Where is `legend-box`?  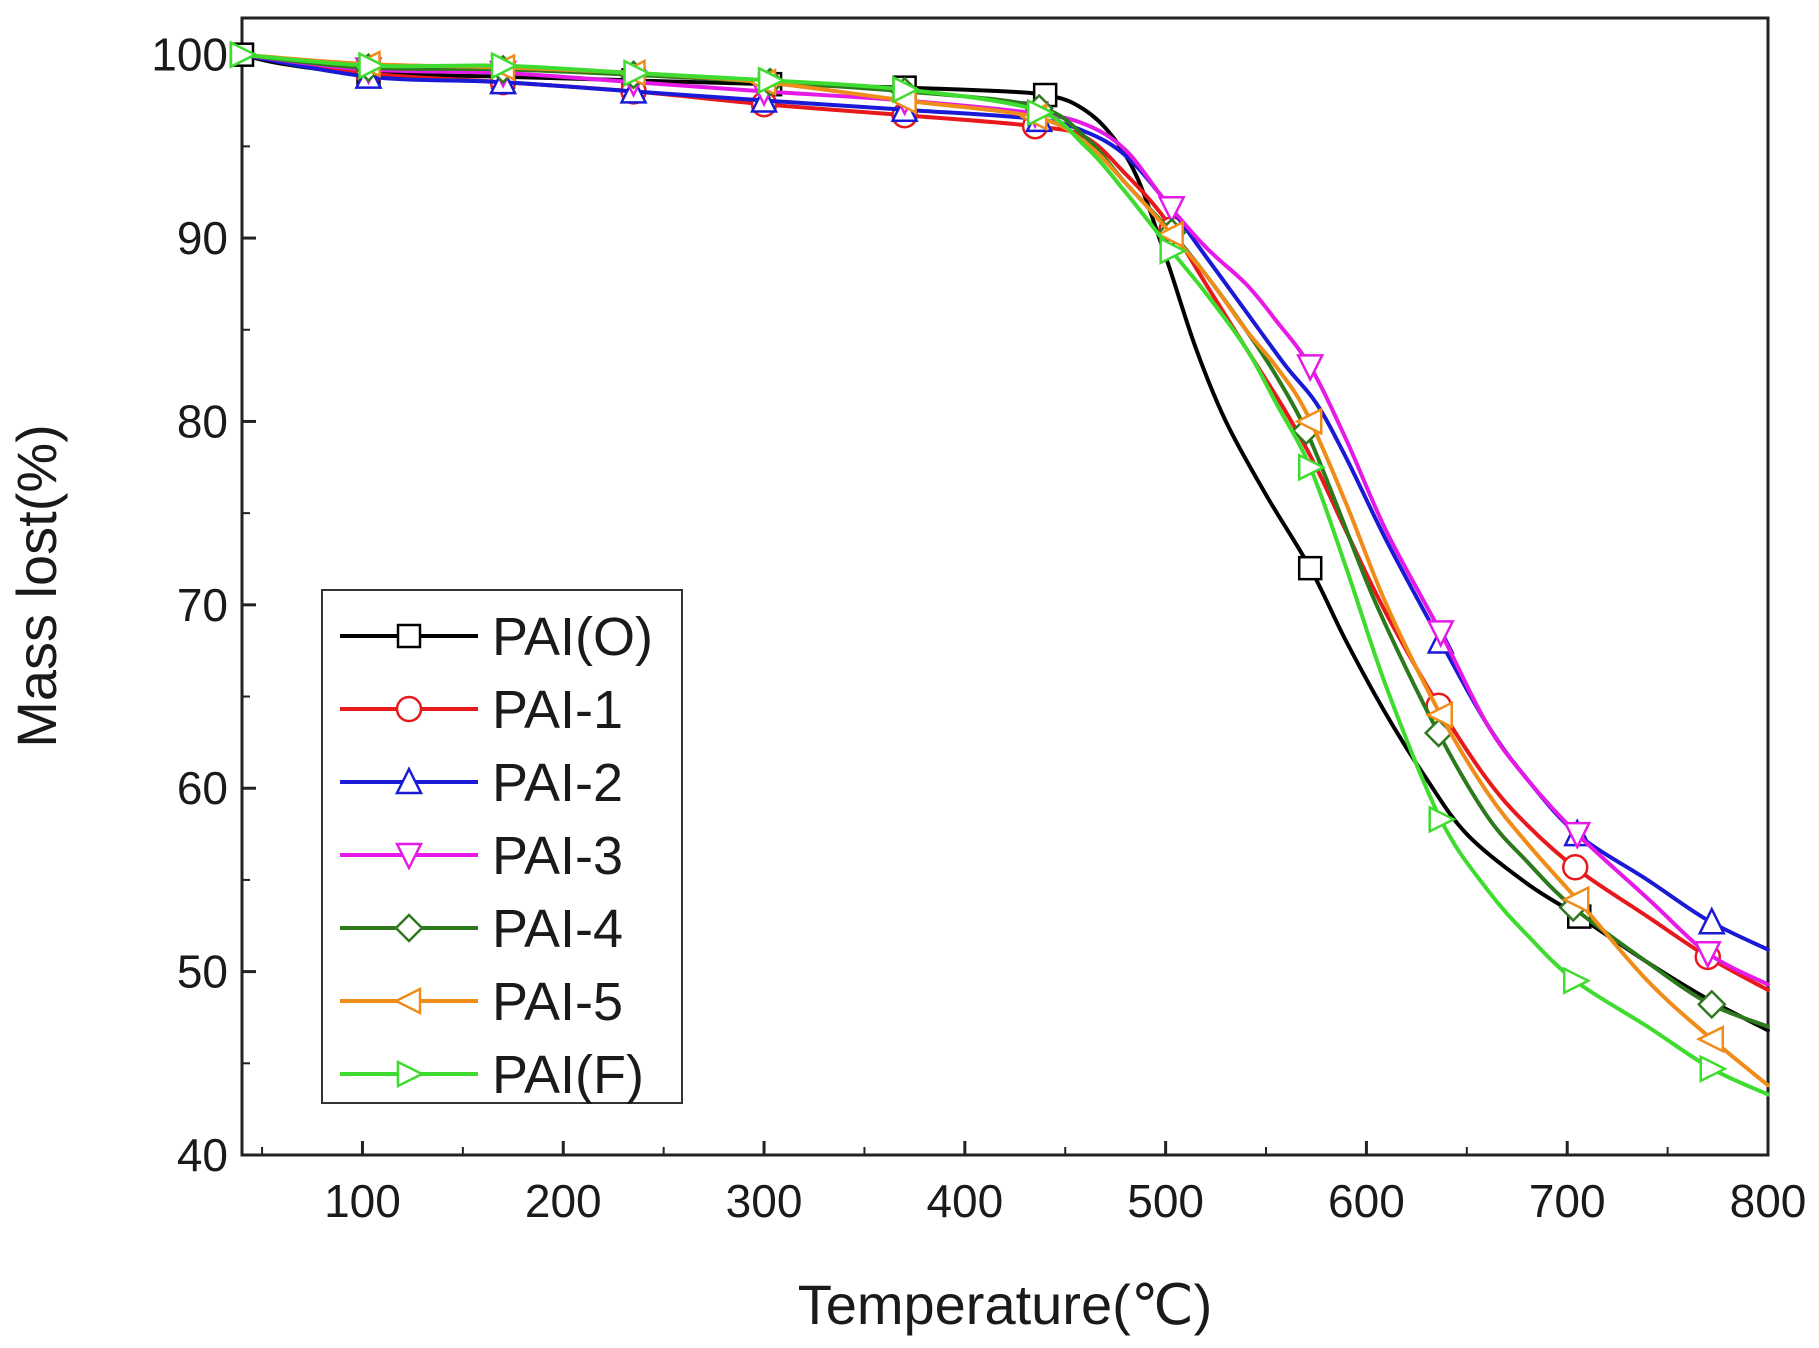
legend-box is located at coordinates (502, 846).